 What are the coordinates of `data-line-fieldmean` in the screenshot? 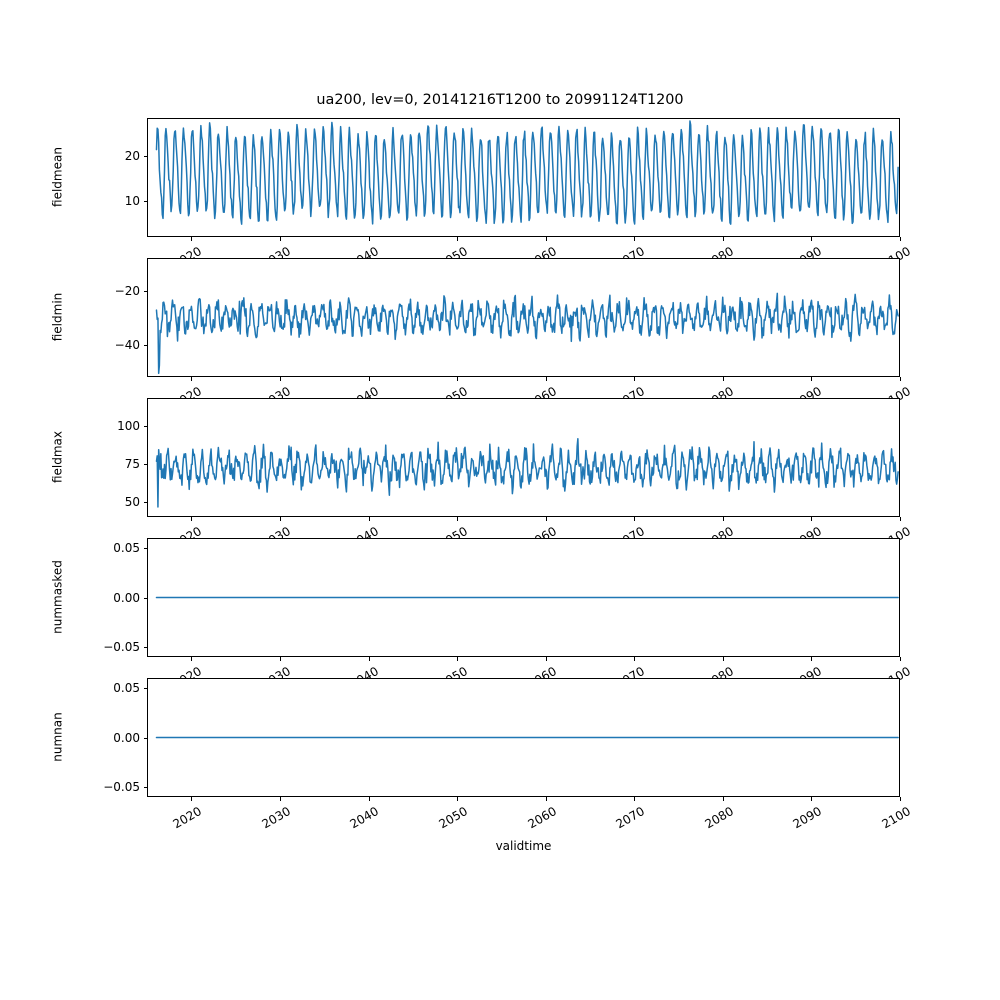 It's located at (527, 172).